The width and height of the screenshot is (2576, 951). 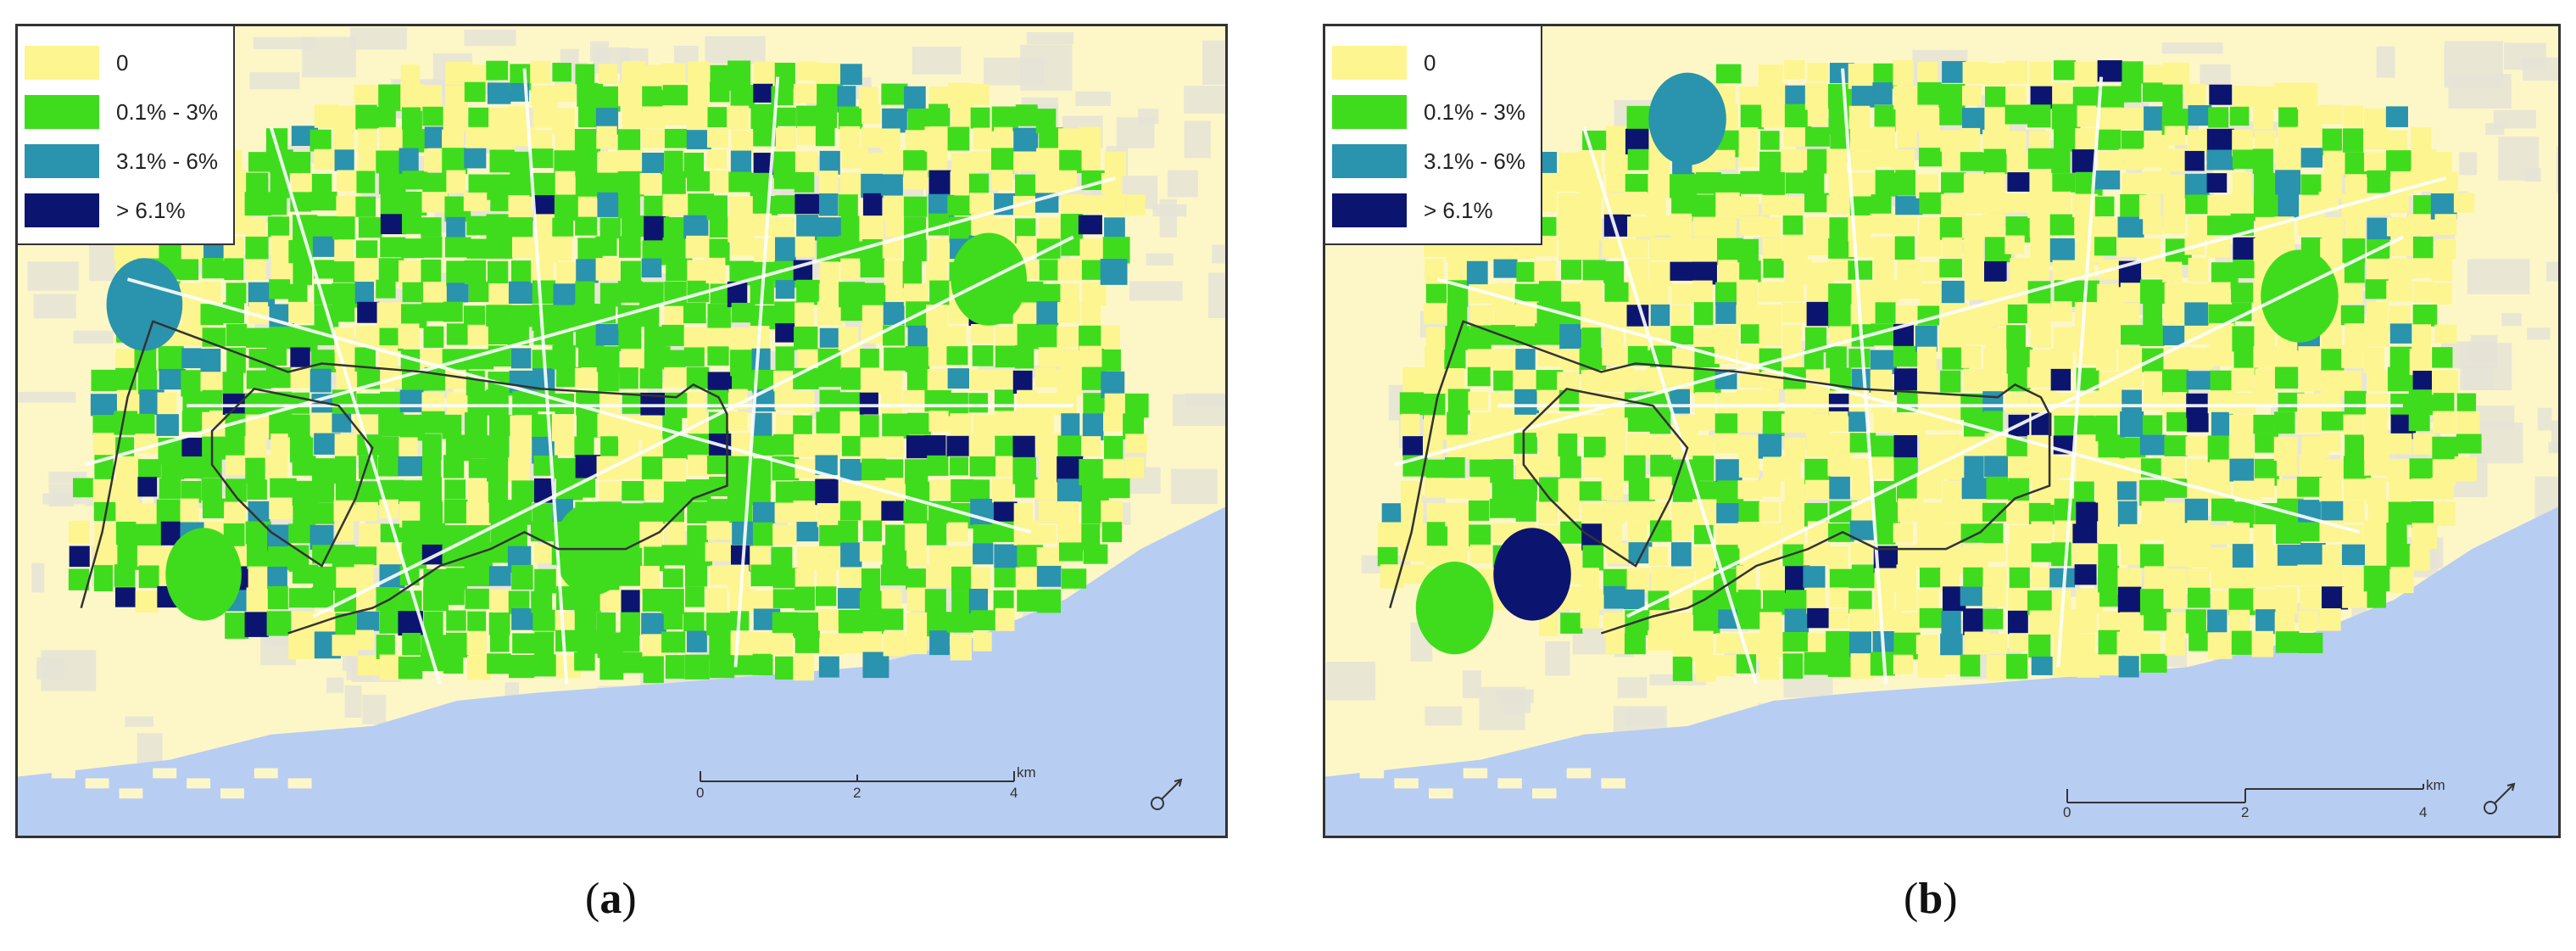 I want to click on caption-letter: b, so click(x=1930, y=899).